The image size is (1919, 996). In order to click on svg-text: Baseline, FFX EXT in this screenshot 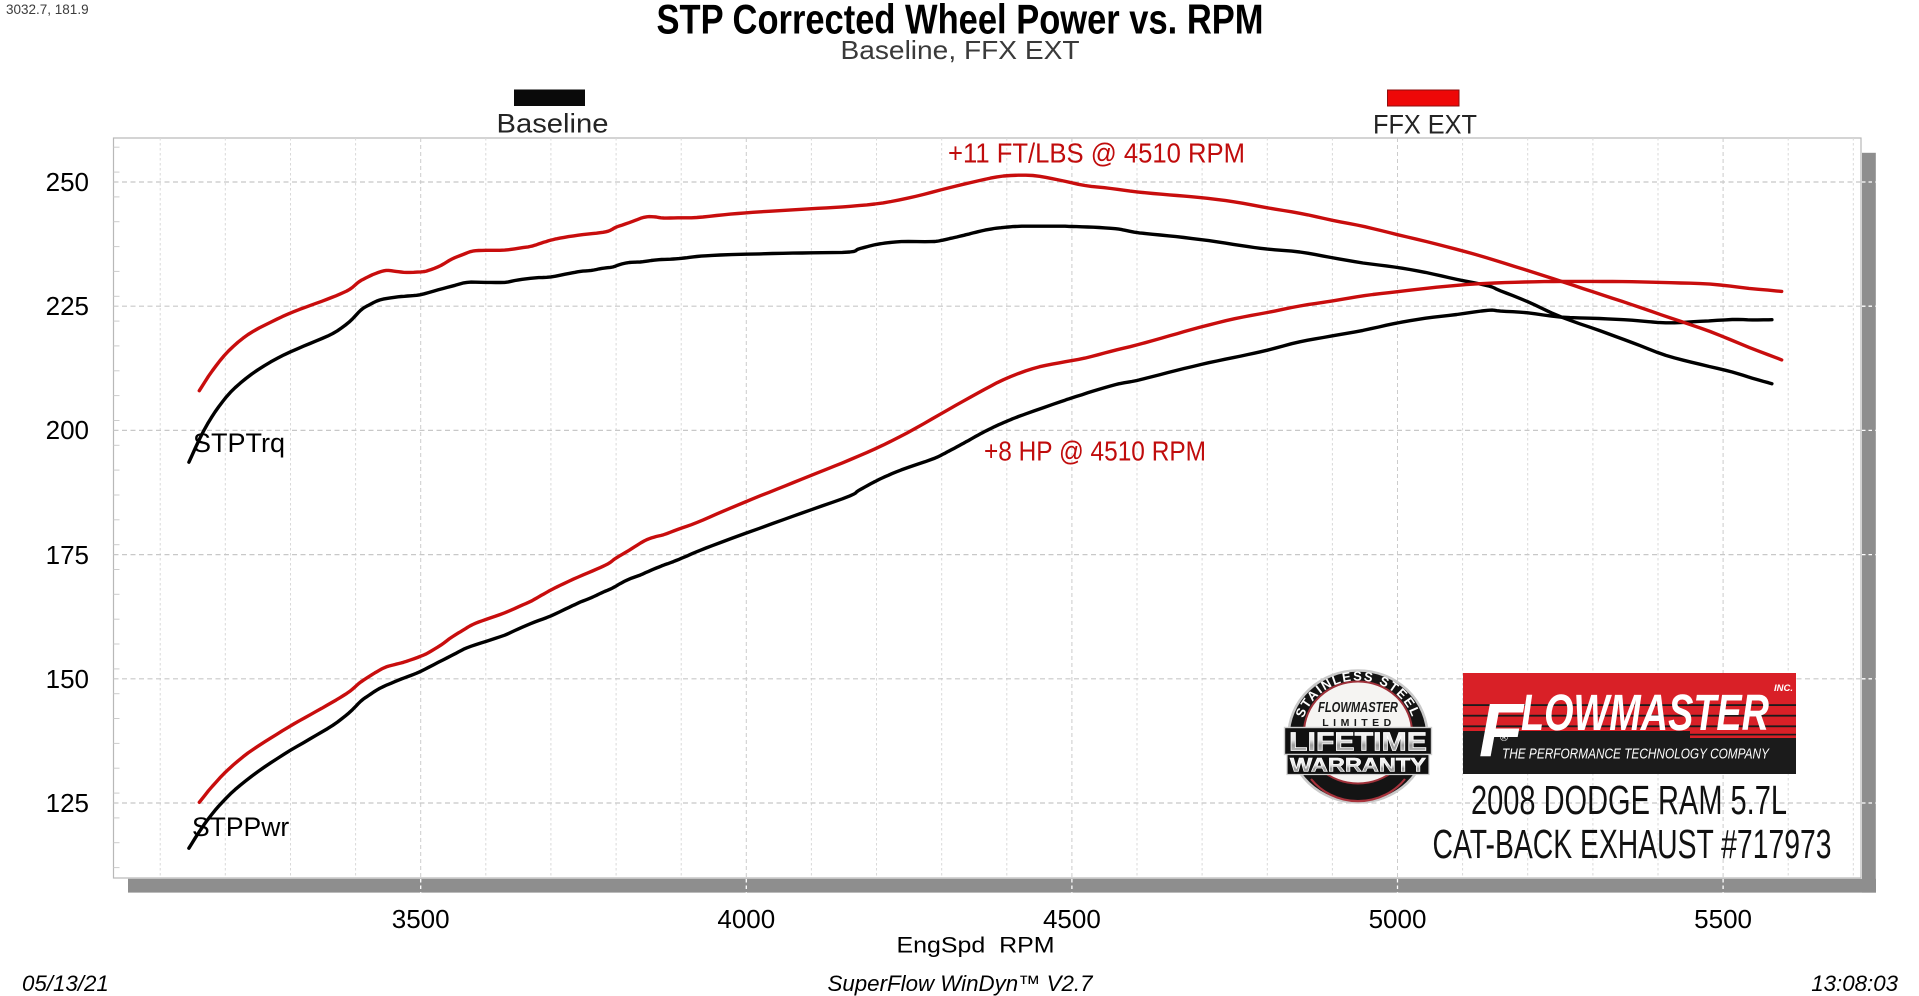, I will do `click(960, 50)`.